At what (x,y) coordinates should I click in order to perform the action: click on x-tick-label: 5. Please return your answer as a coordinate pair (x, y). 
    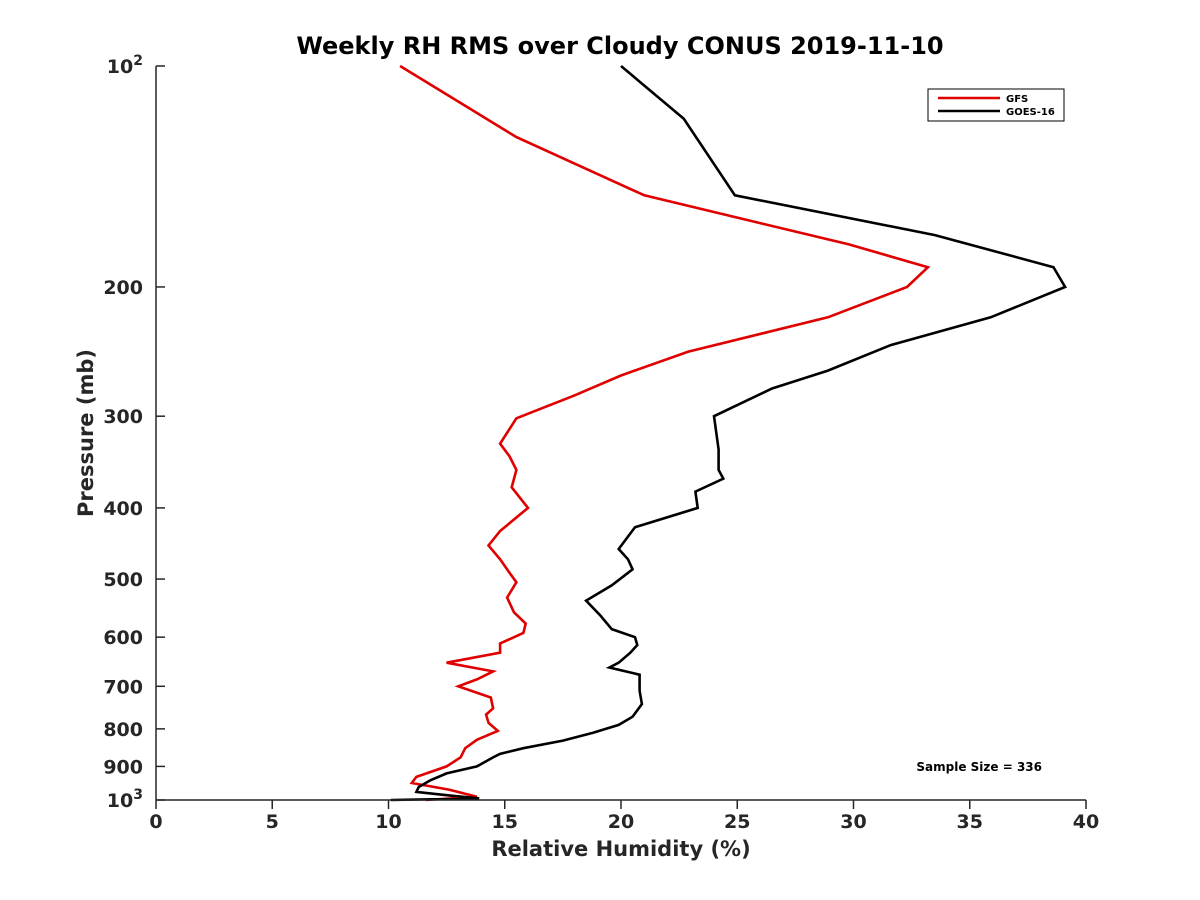
    Looking at the image, I should click on (272, 822).